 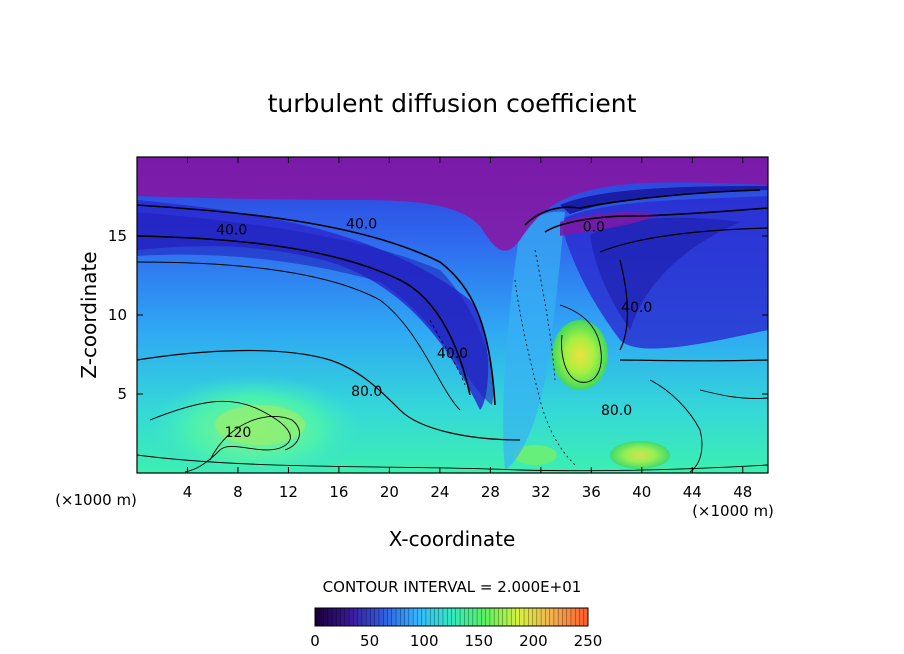 What do you see at coordinates (478, 641) in the screenshot?
I see `colorbar-tick-label: 150` at bounding box center [478, 641].